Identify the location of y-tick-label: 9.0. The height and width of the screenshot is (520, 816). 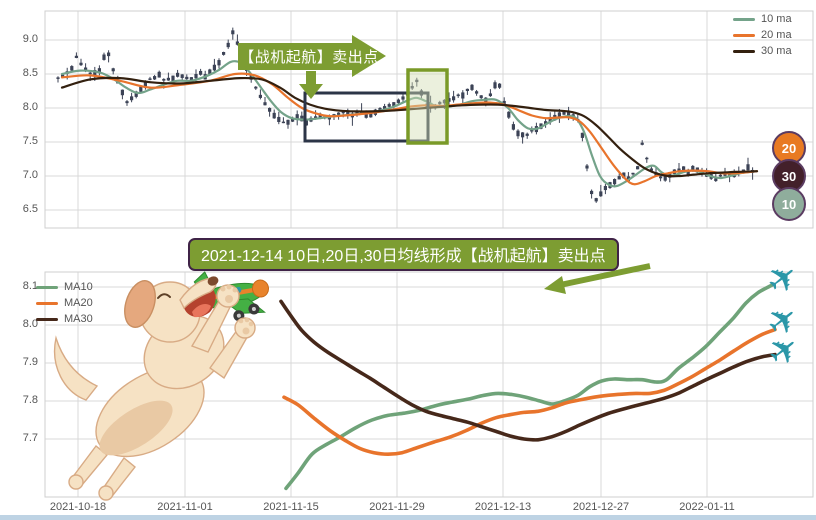
(30, 39).